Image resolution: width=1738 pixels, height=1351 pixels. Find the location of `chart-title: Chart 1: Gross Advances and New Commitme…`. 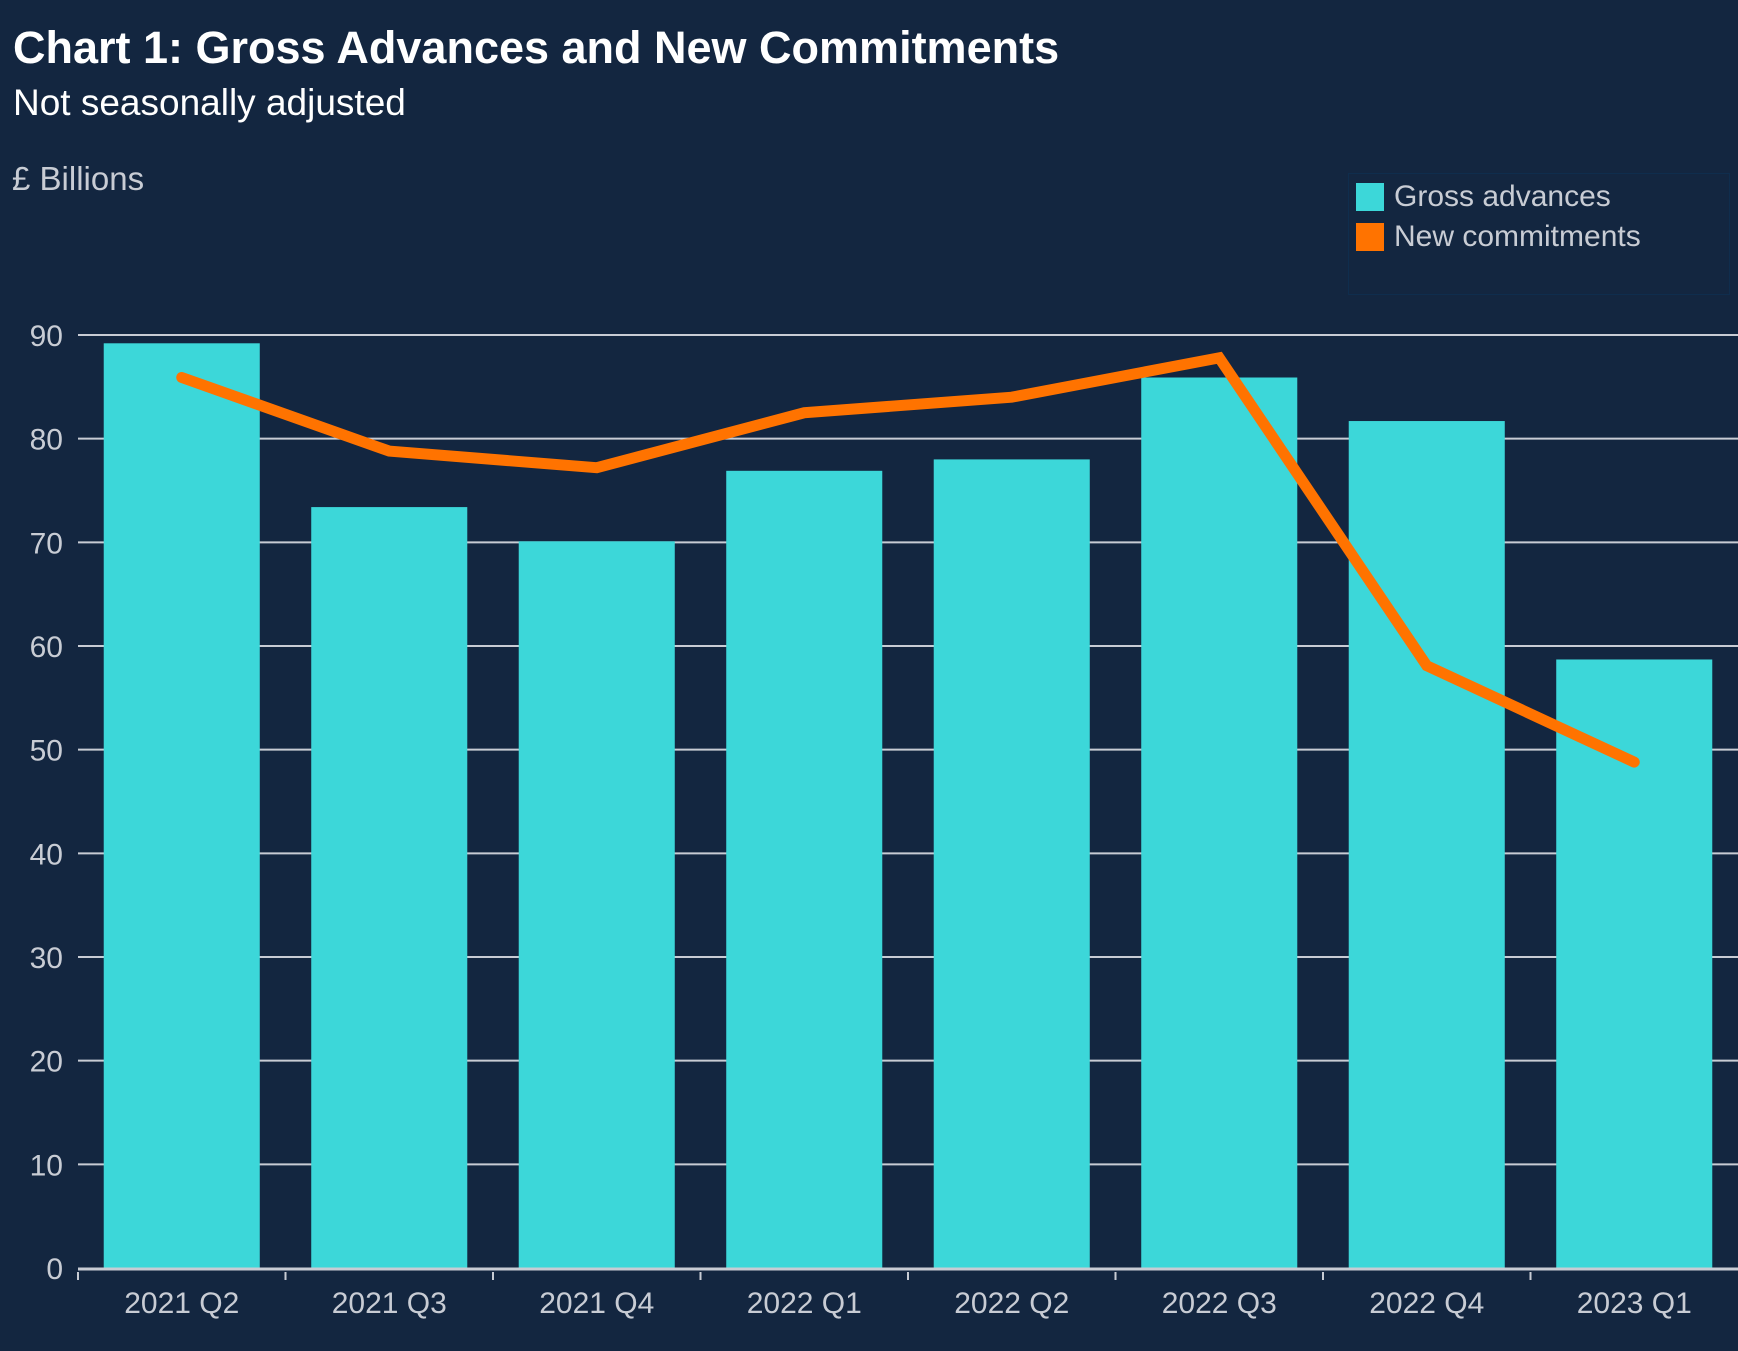

chart-title: Chart 1: Gross Advances and New Commitme… is located at coordinates (536, 47).